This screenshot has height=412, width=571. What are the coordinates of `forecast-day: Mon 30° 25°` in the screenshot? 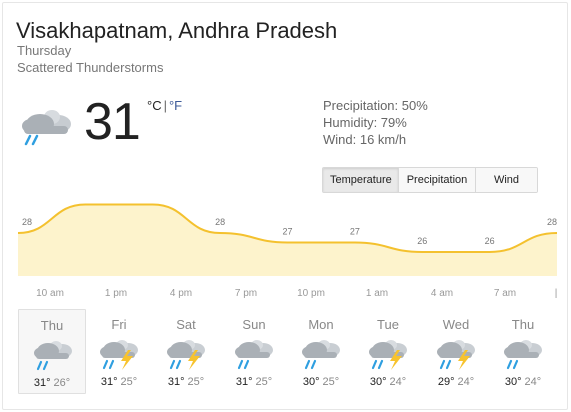 It's located at (321, 351).